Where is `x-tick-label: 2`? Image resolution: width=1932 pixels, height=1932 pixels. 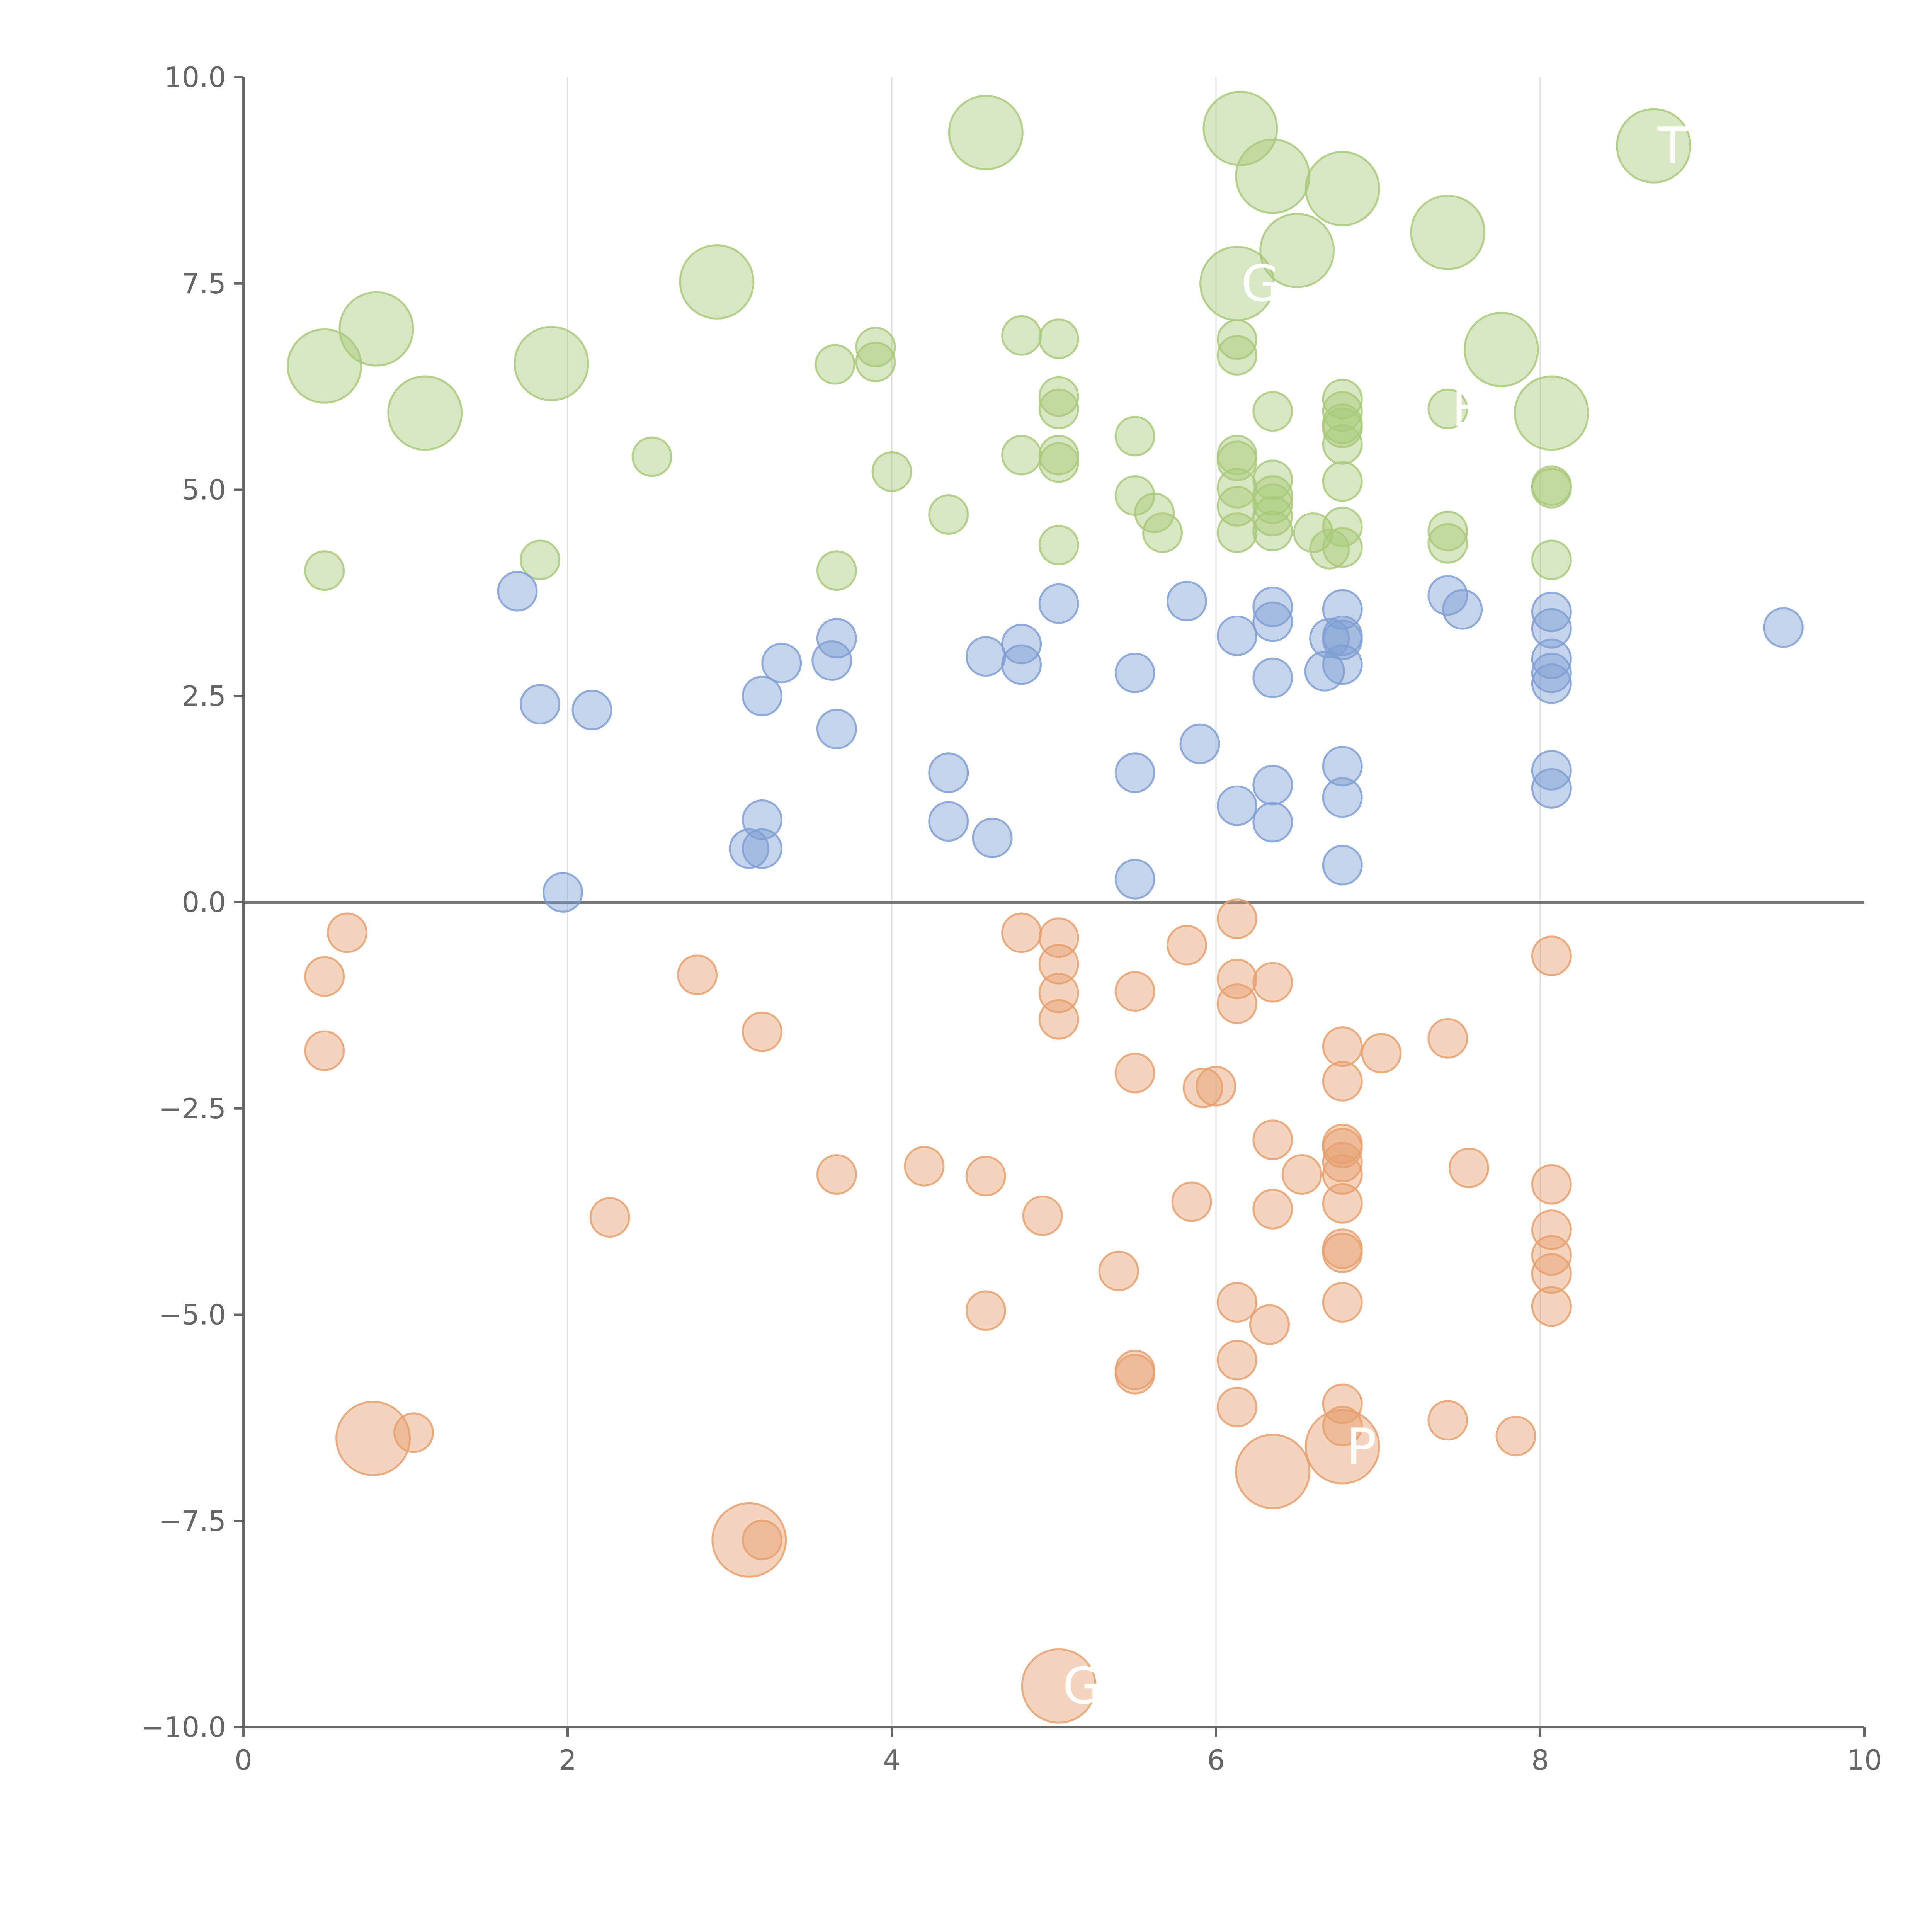 x-tick-label: 2 is located at coordinates (568, 1760).